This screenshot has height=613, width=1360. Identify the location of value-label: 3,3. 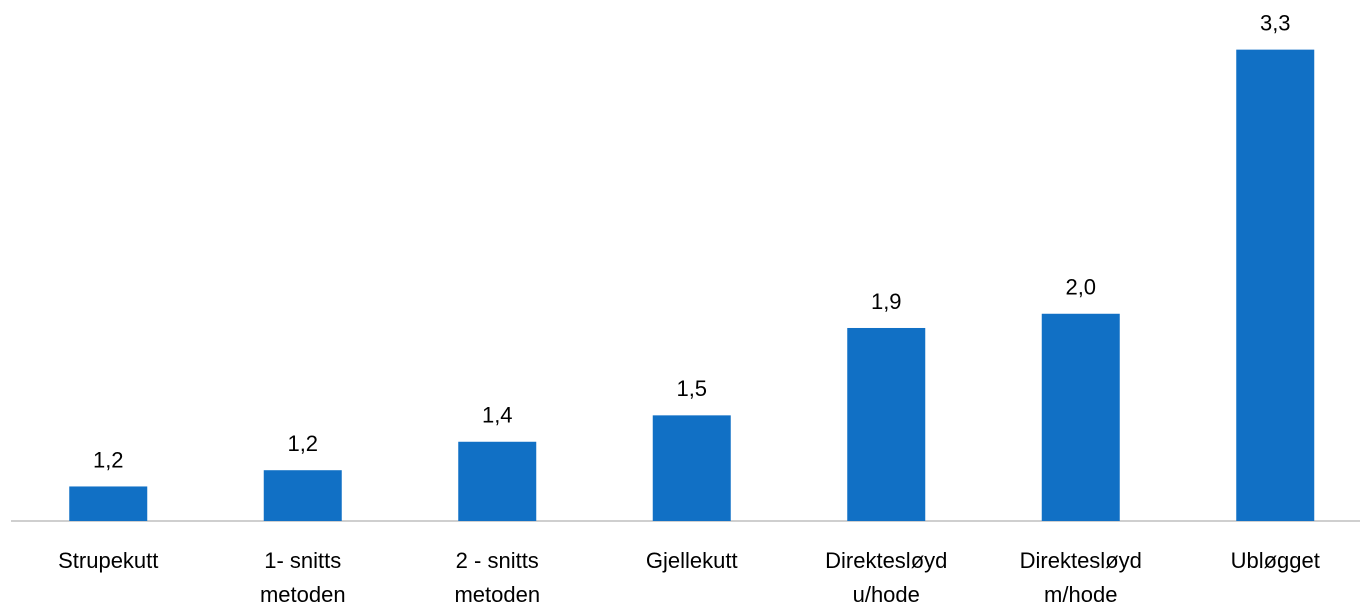
(1275, 22).